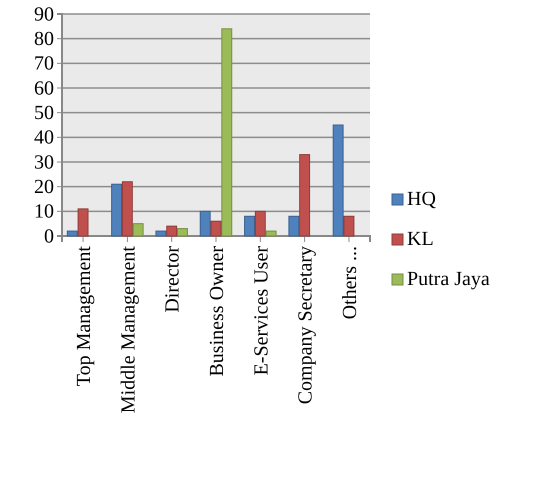 The width and height of the screenshot is (558, 484). What do you see at coordinates (49, 236) in the screenshot?
I see `y-tick-label: 0` at bounding box center [49, 236].